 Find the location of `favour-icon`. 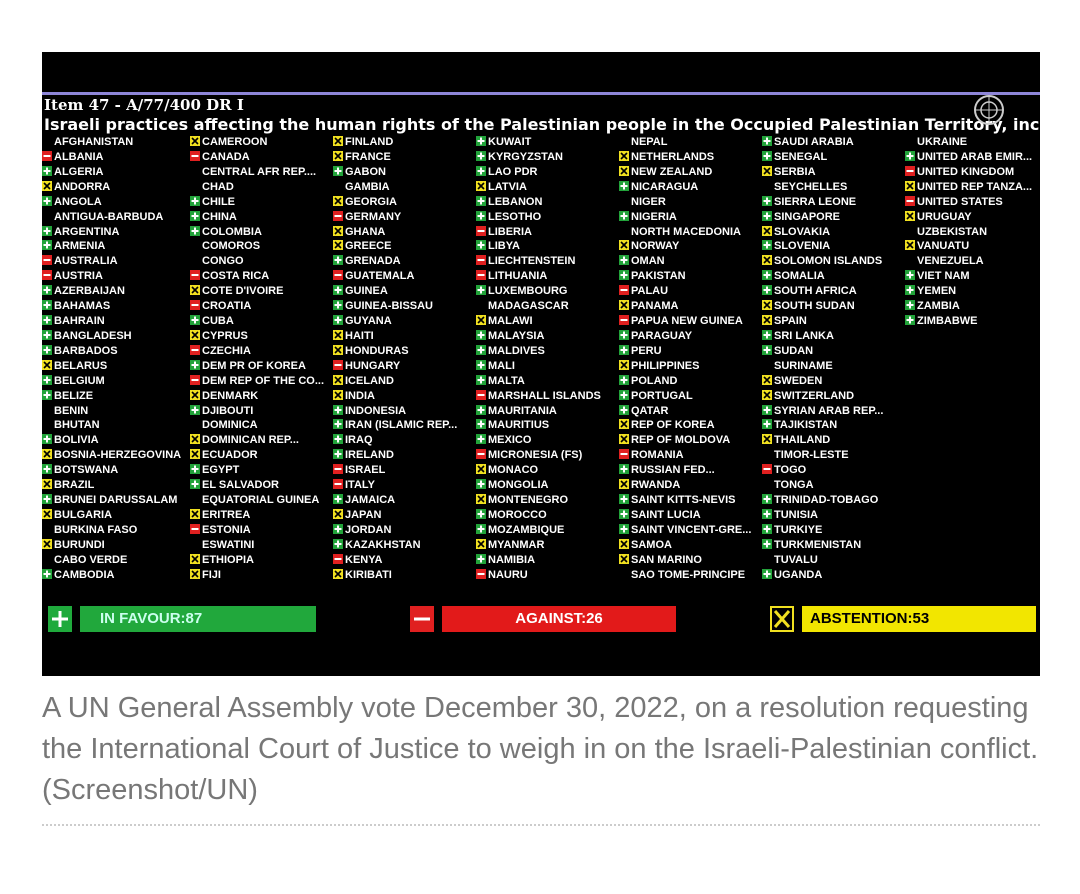

favour-icon is located at coordinates (60, 619).